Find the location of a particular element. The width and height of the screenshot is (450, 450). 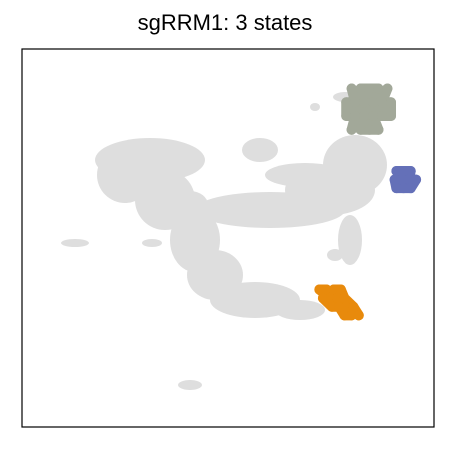

chart-title: sgRRM1: 3 states is located at coordinates (225, 22).